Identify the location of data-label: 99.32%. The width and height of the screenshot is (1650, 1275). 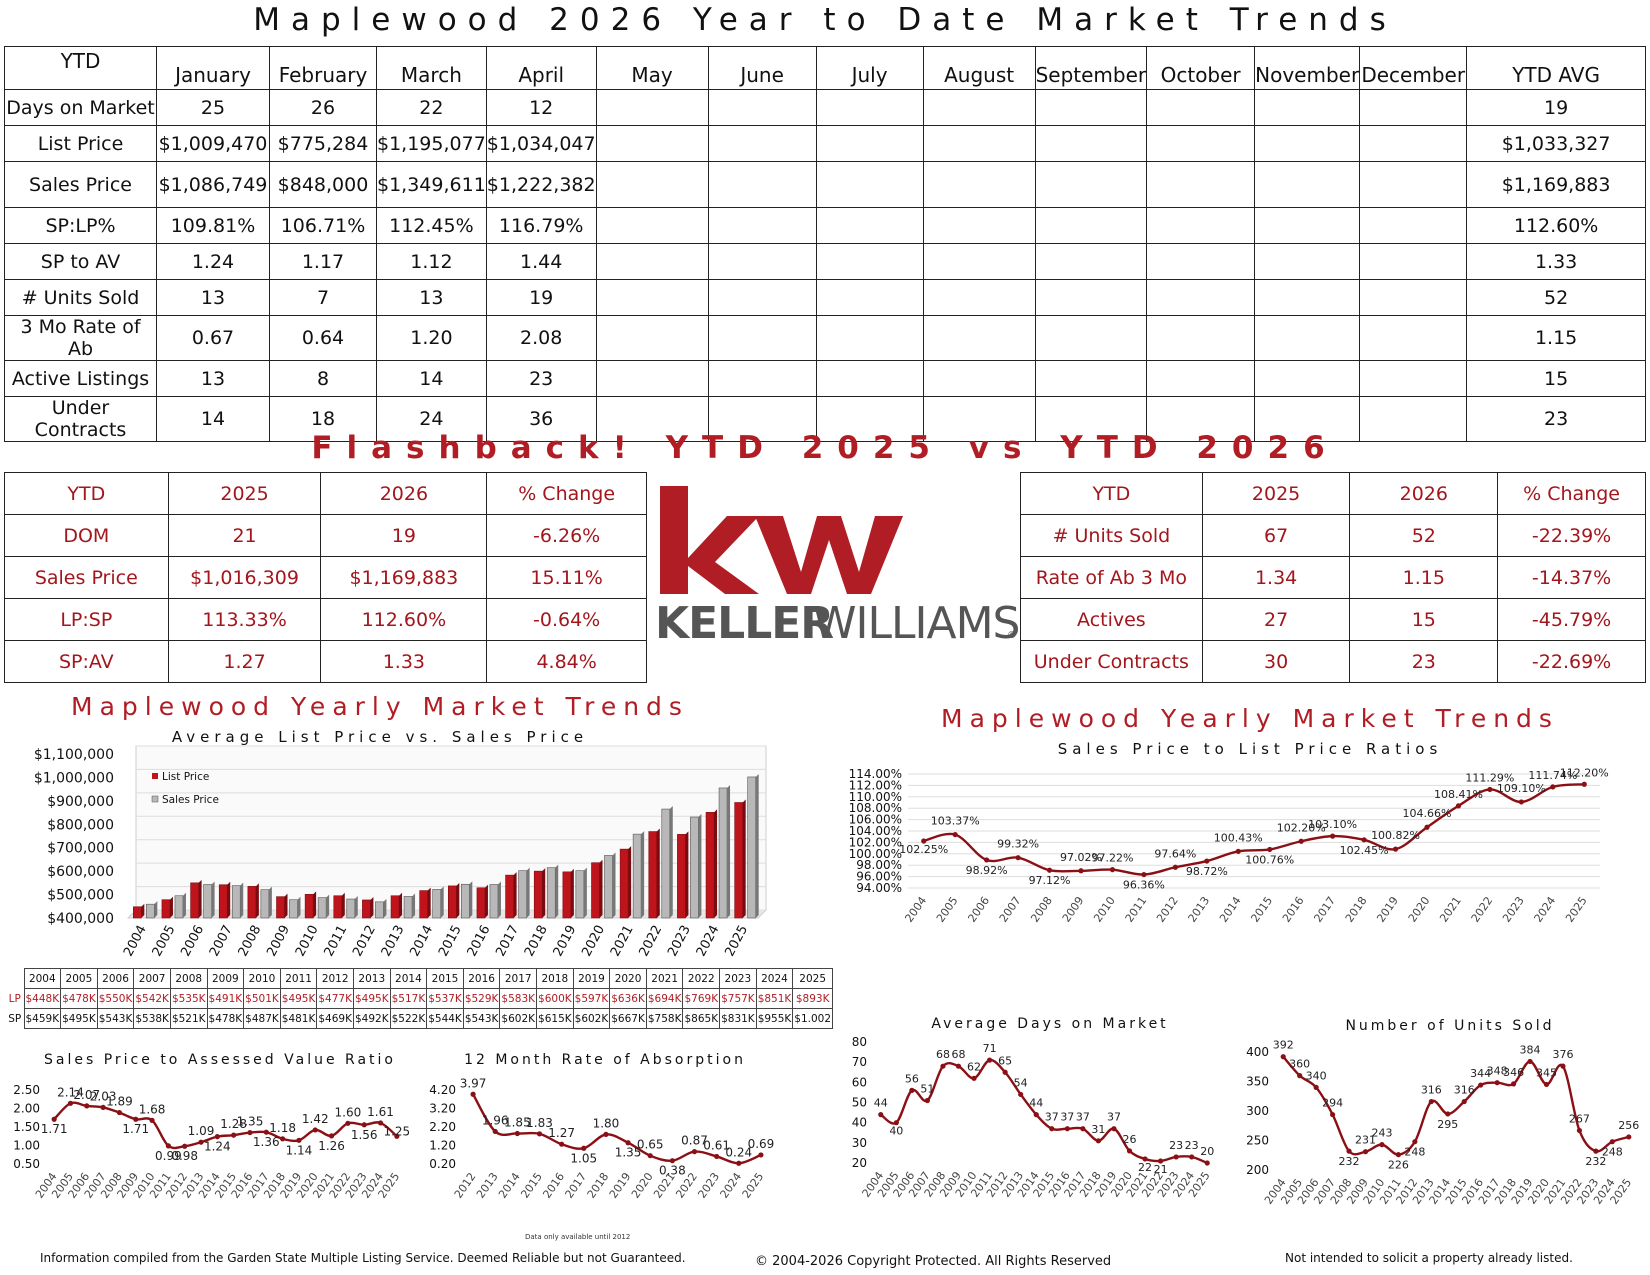
(1018, 844).